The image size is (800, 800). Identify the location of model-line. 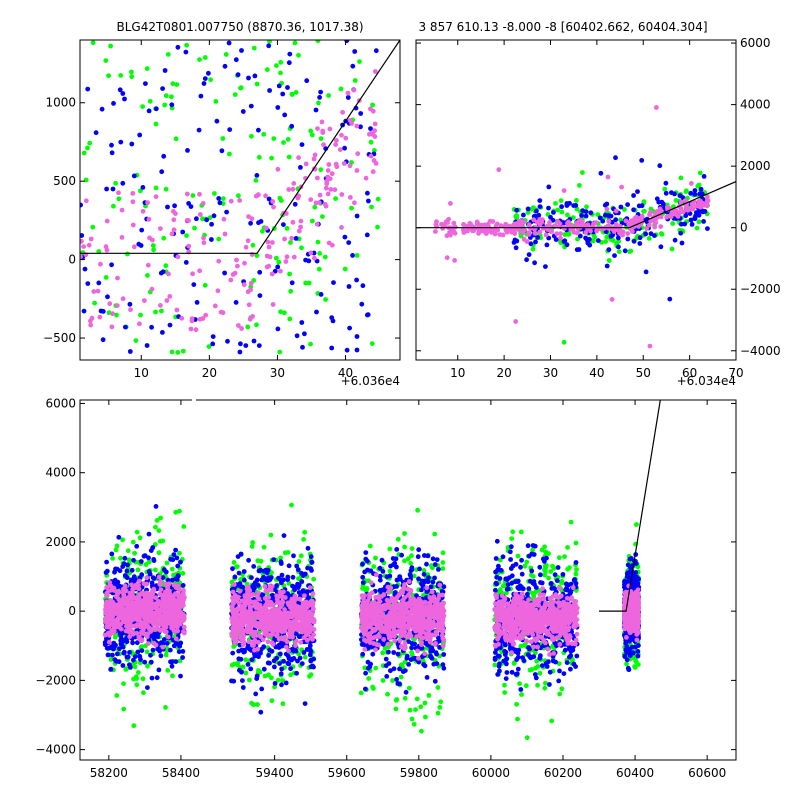
(240, 147).